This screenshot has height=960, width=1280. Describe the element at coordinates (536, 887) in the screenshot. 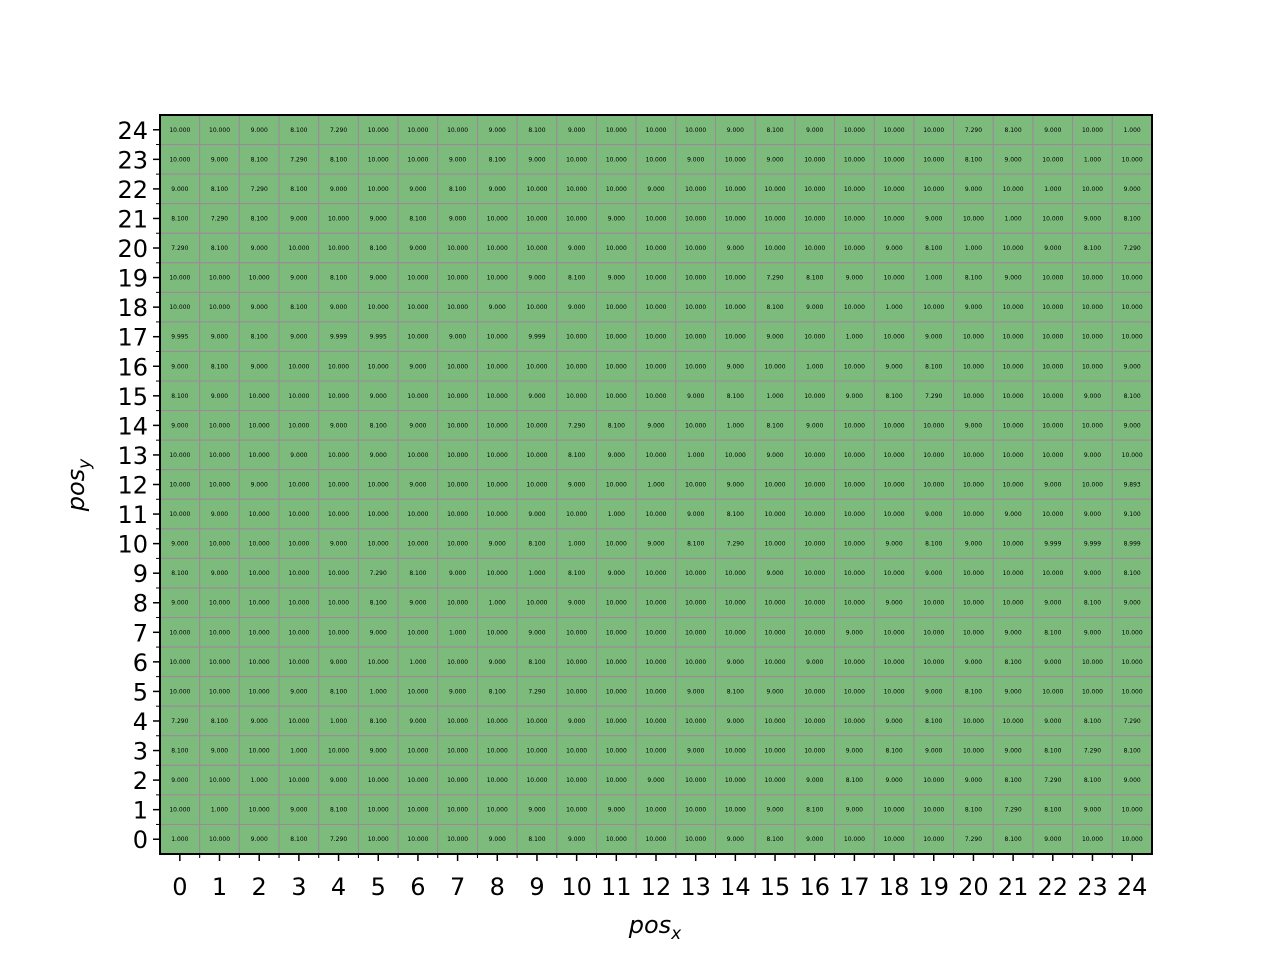

I see `x-tick-label: 9` at that location.